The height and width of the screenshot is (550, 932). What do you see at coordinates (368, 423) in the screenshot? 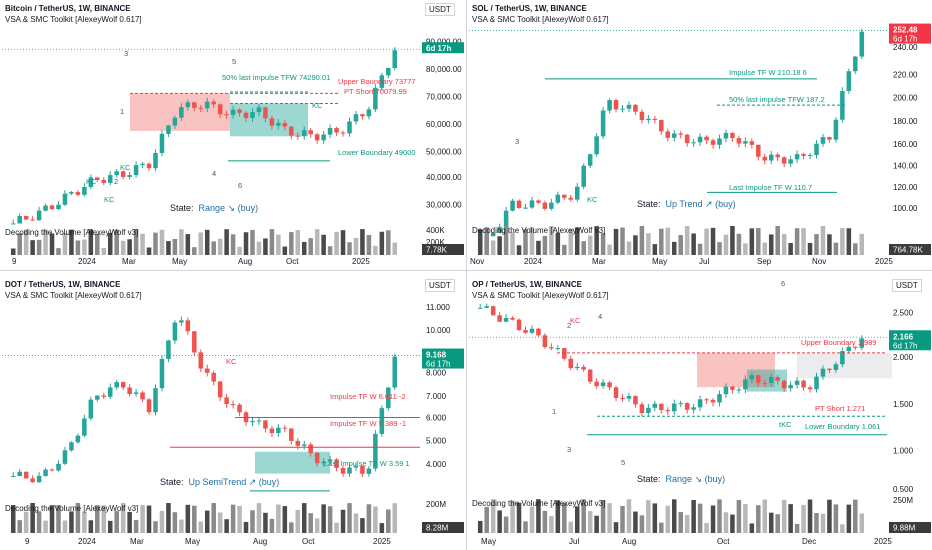
I see `annotation-label: Impulse TF W 5.389 -1` at bounding box center [368, 423].